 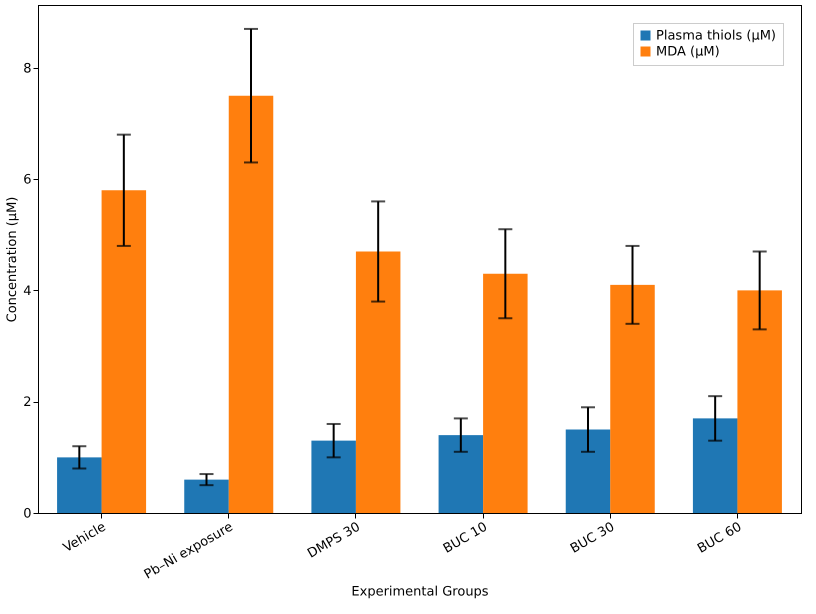 I want to click on y-tick-label: 0, so click(x=27, y=514).